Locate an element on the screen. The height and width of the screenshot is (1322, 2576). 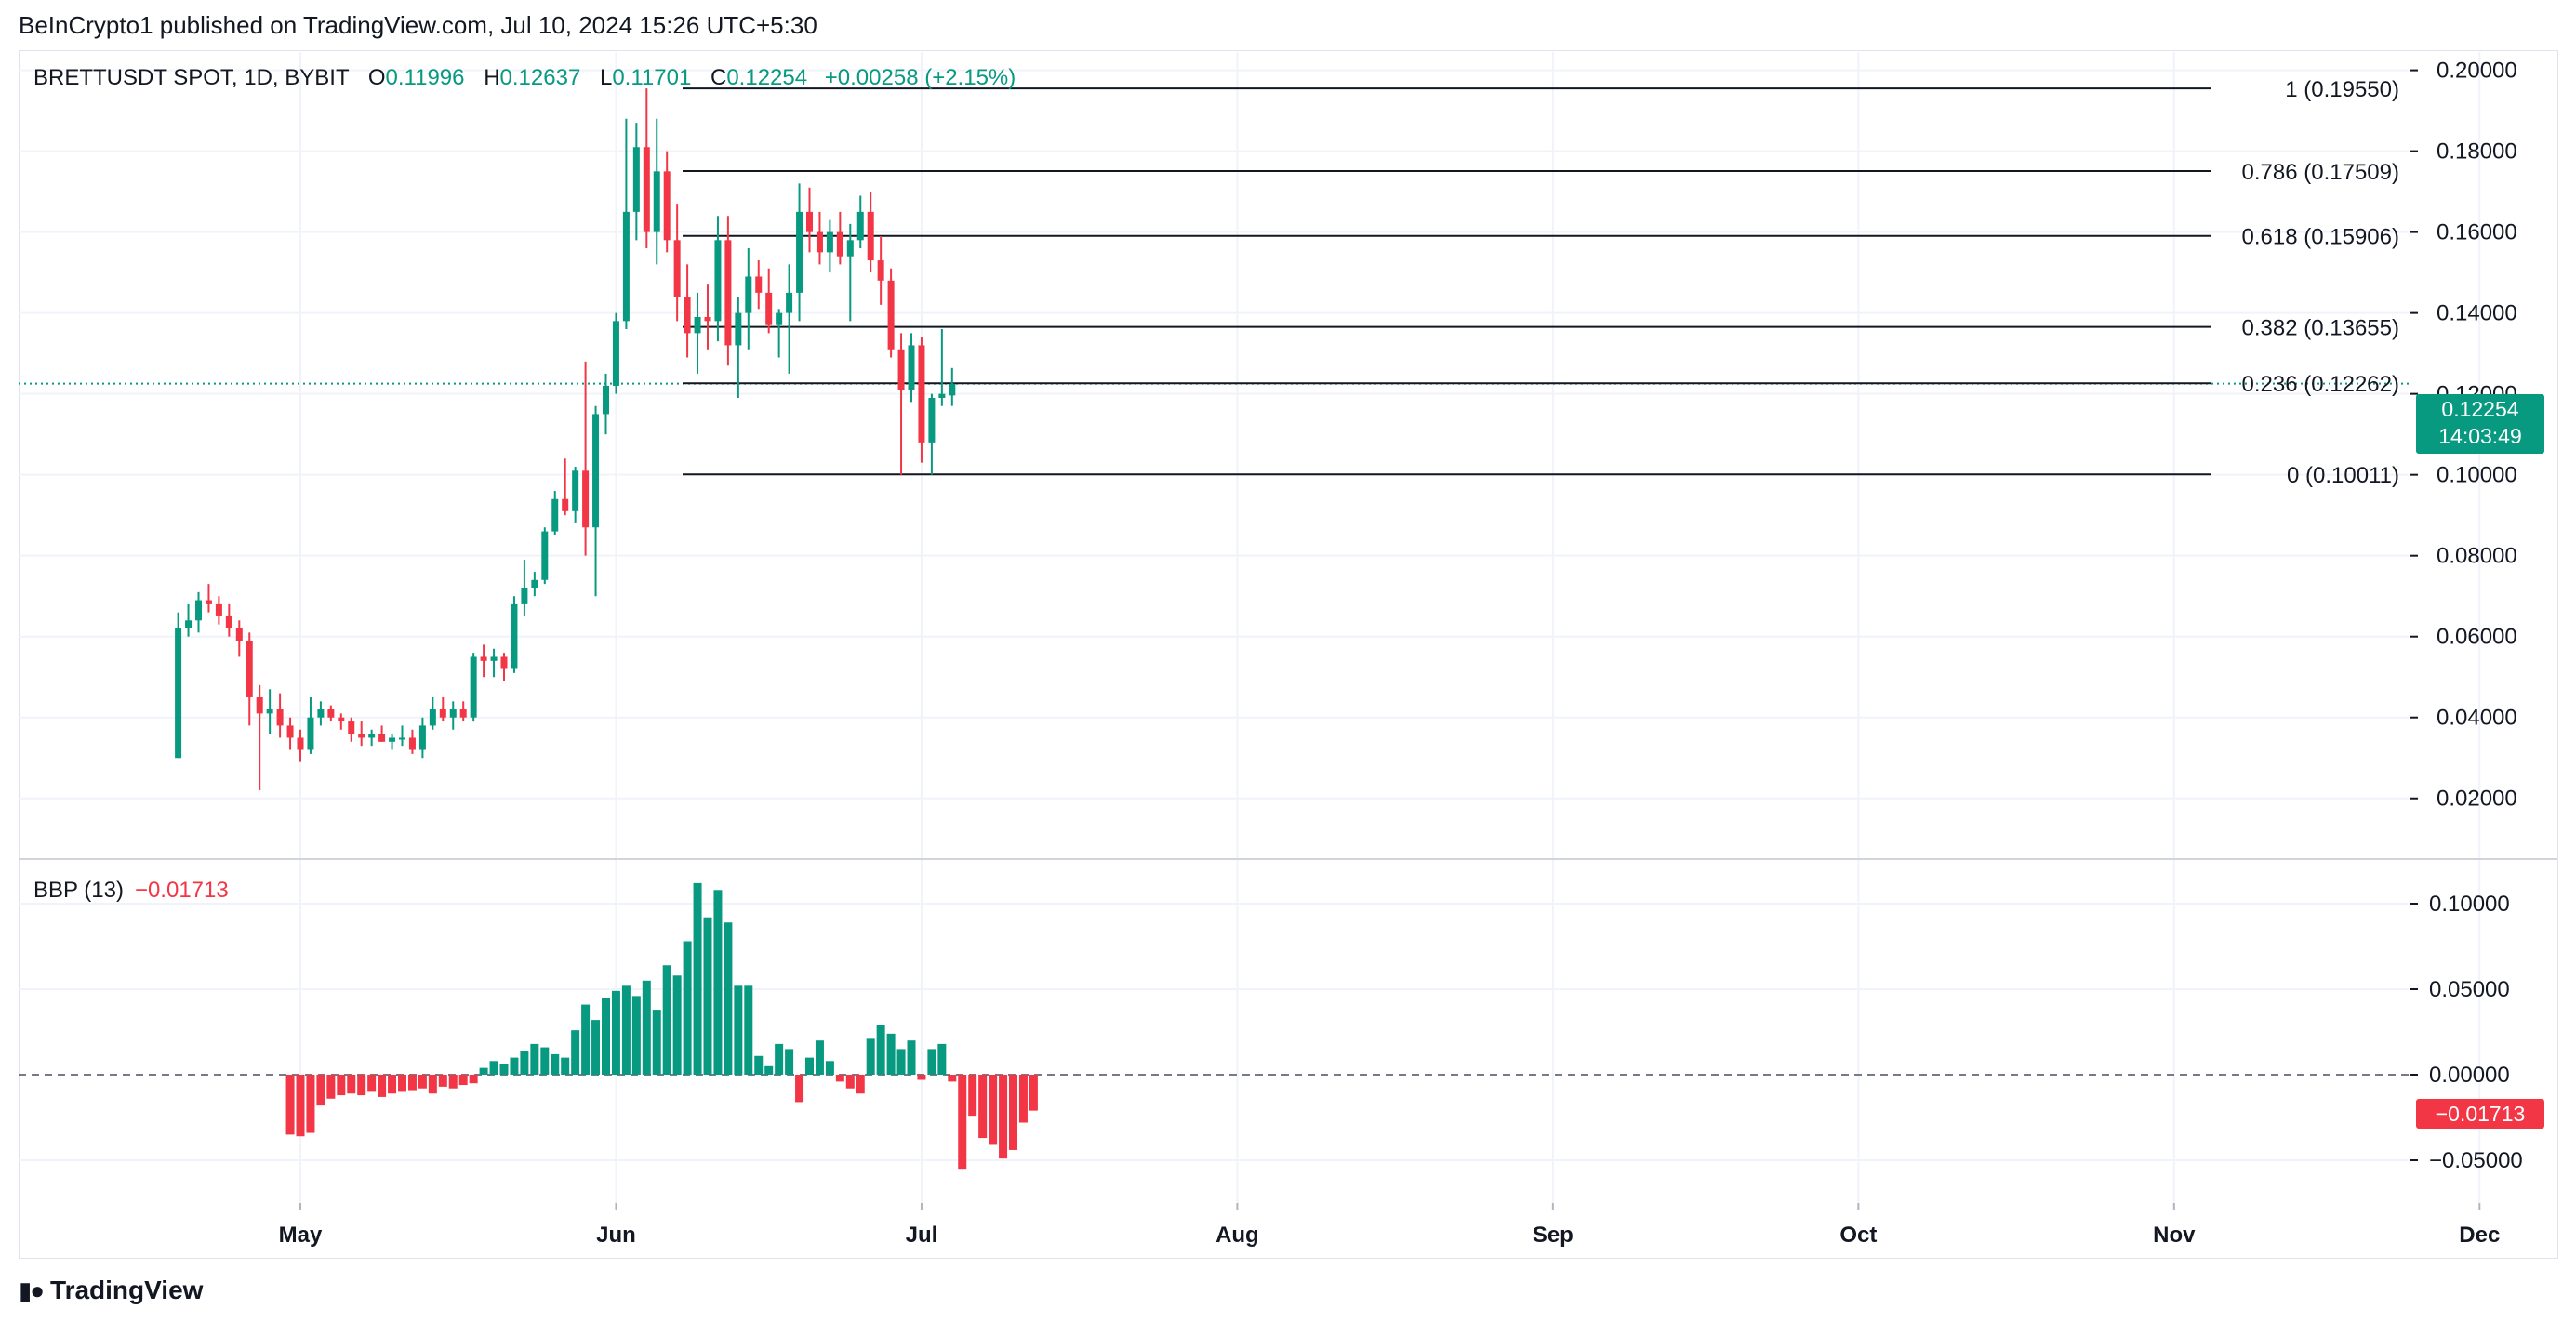
x-tick-label: Dec is located at coordinates (2479, 1236).